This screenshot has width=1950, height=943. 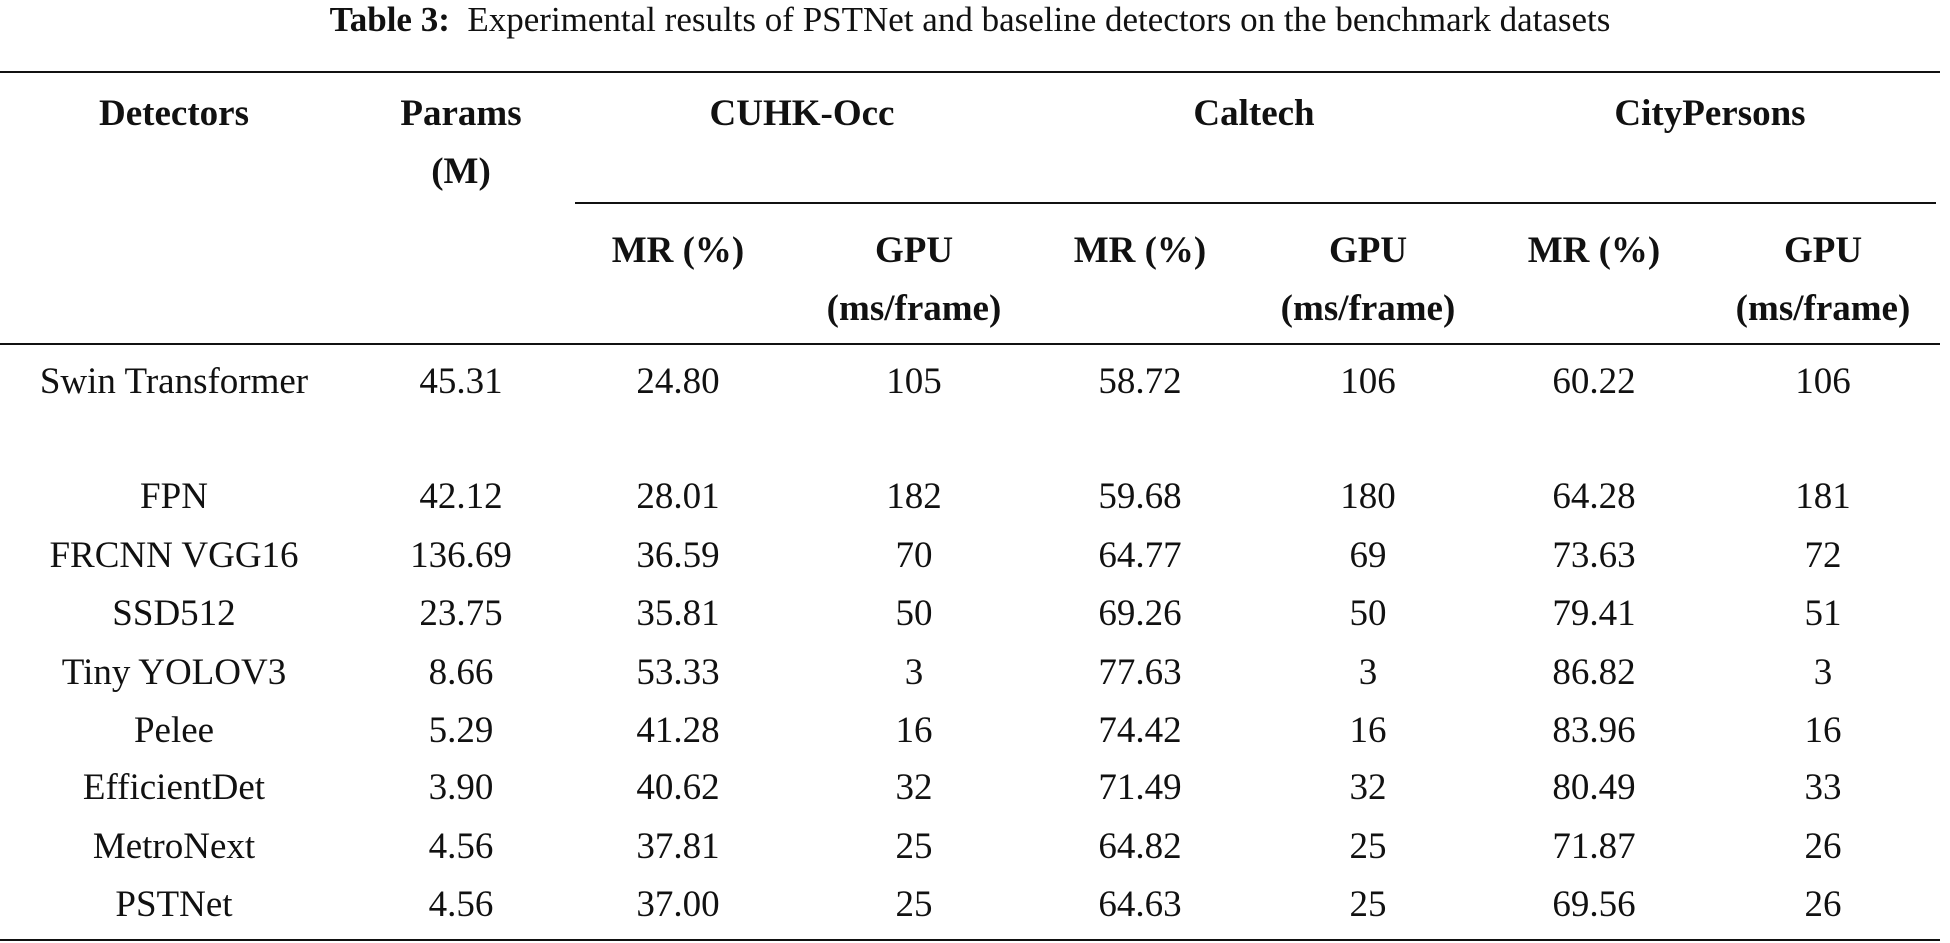 What do you see at coordinates (678, 613) in the screenshot?
I see `table-cell: 35.81` at bounding box center [678, 613].